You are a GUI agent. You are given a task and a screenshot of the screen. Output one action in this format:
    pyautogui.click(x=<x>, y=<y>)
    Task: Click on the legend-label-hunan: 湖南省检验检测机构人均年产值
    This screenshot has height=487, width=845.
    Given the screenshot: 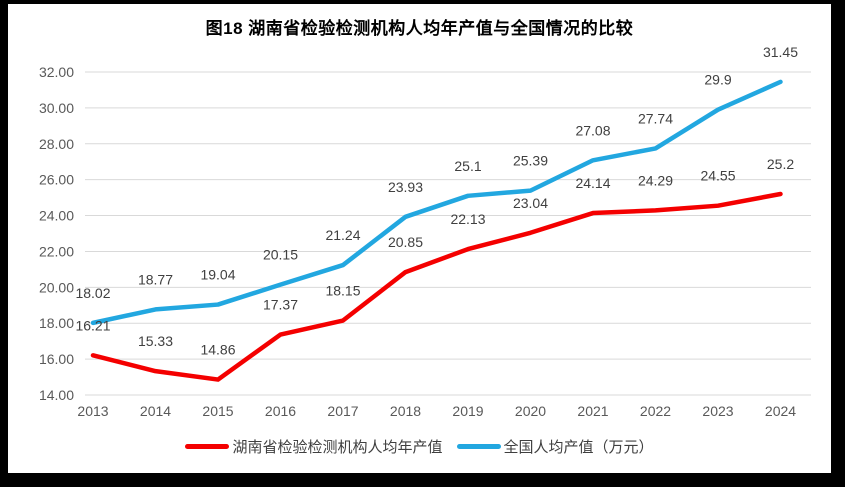 What is the action you would take?
    pyautogui.click(x=337, y=447)
    